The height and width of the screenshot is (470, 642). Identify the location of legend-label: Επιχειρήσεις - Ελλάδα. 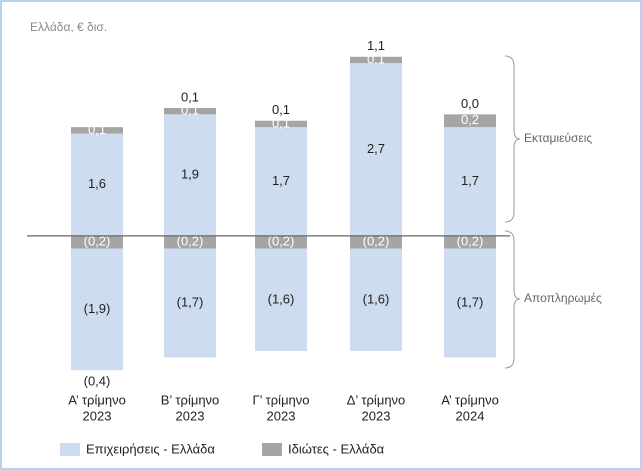
(150, 448).